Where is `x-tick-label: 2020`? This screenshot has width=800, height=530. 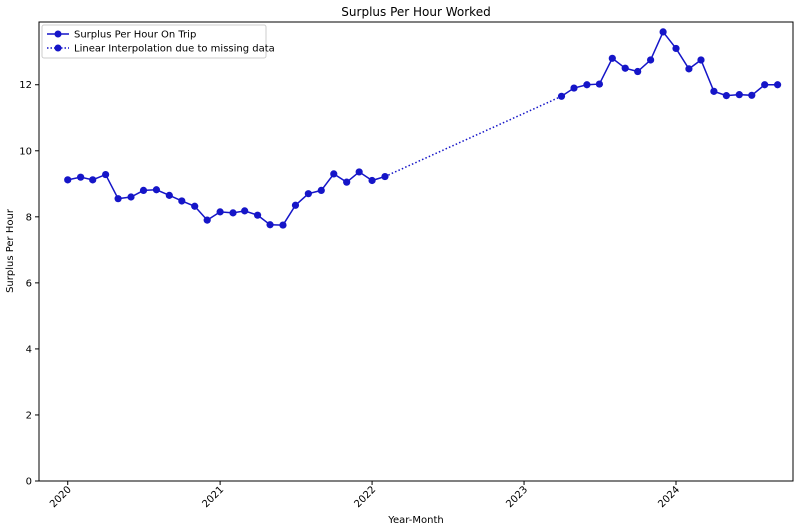 x-tick-label: 2020 is located at coordinates (61, 497).